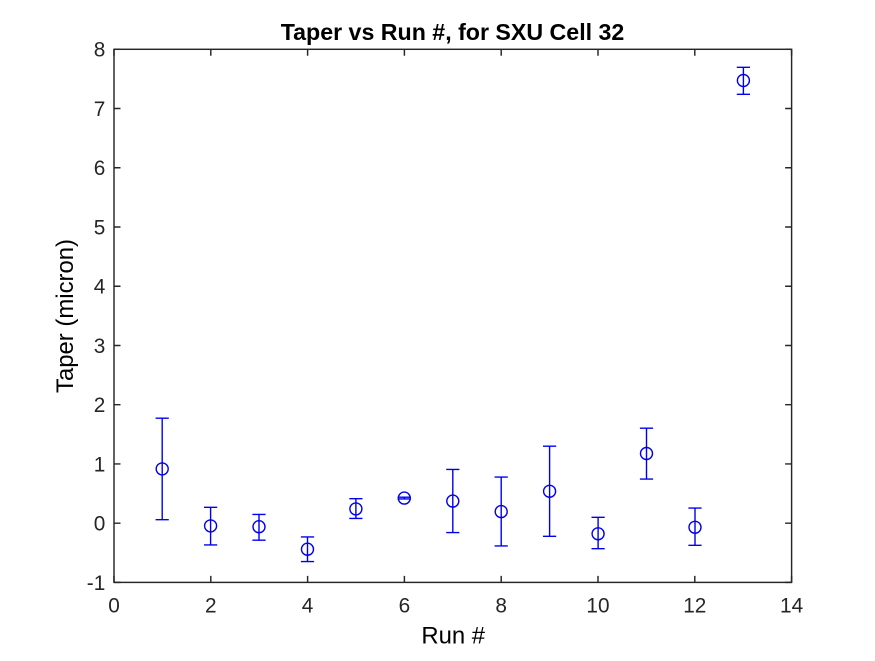  Describe the element at coordinates (100, 227) in the screenshot. I see `svg-text: 5` at that location.